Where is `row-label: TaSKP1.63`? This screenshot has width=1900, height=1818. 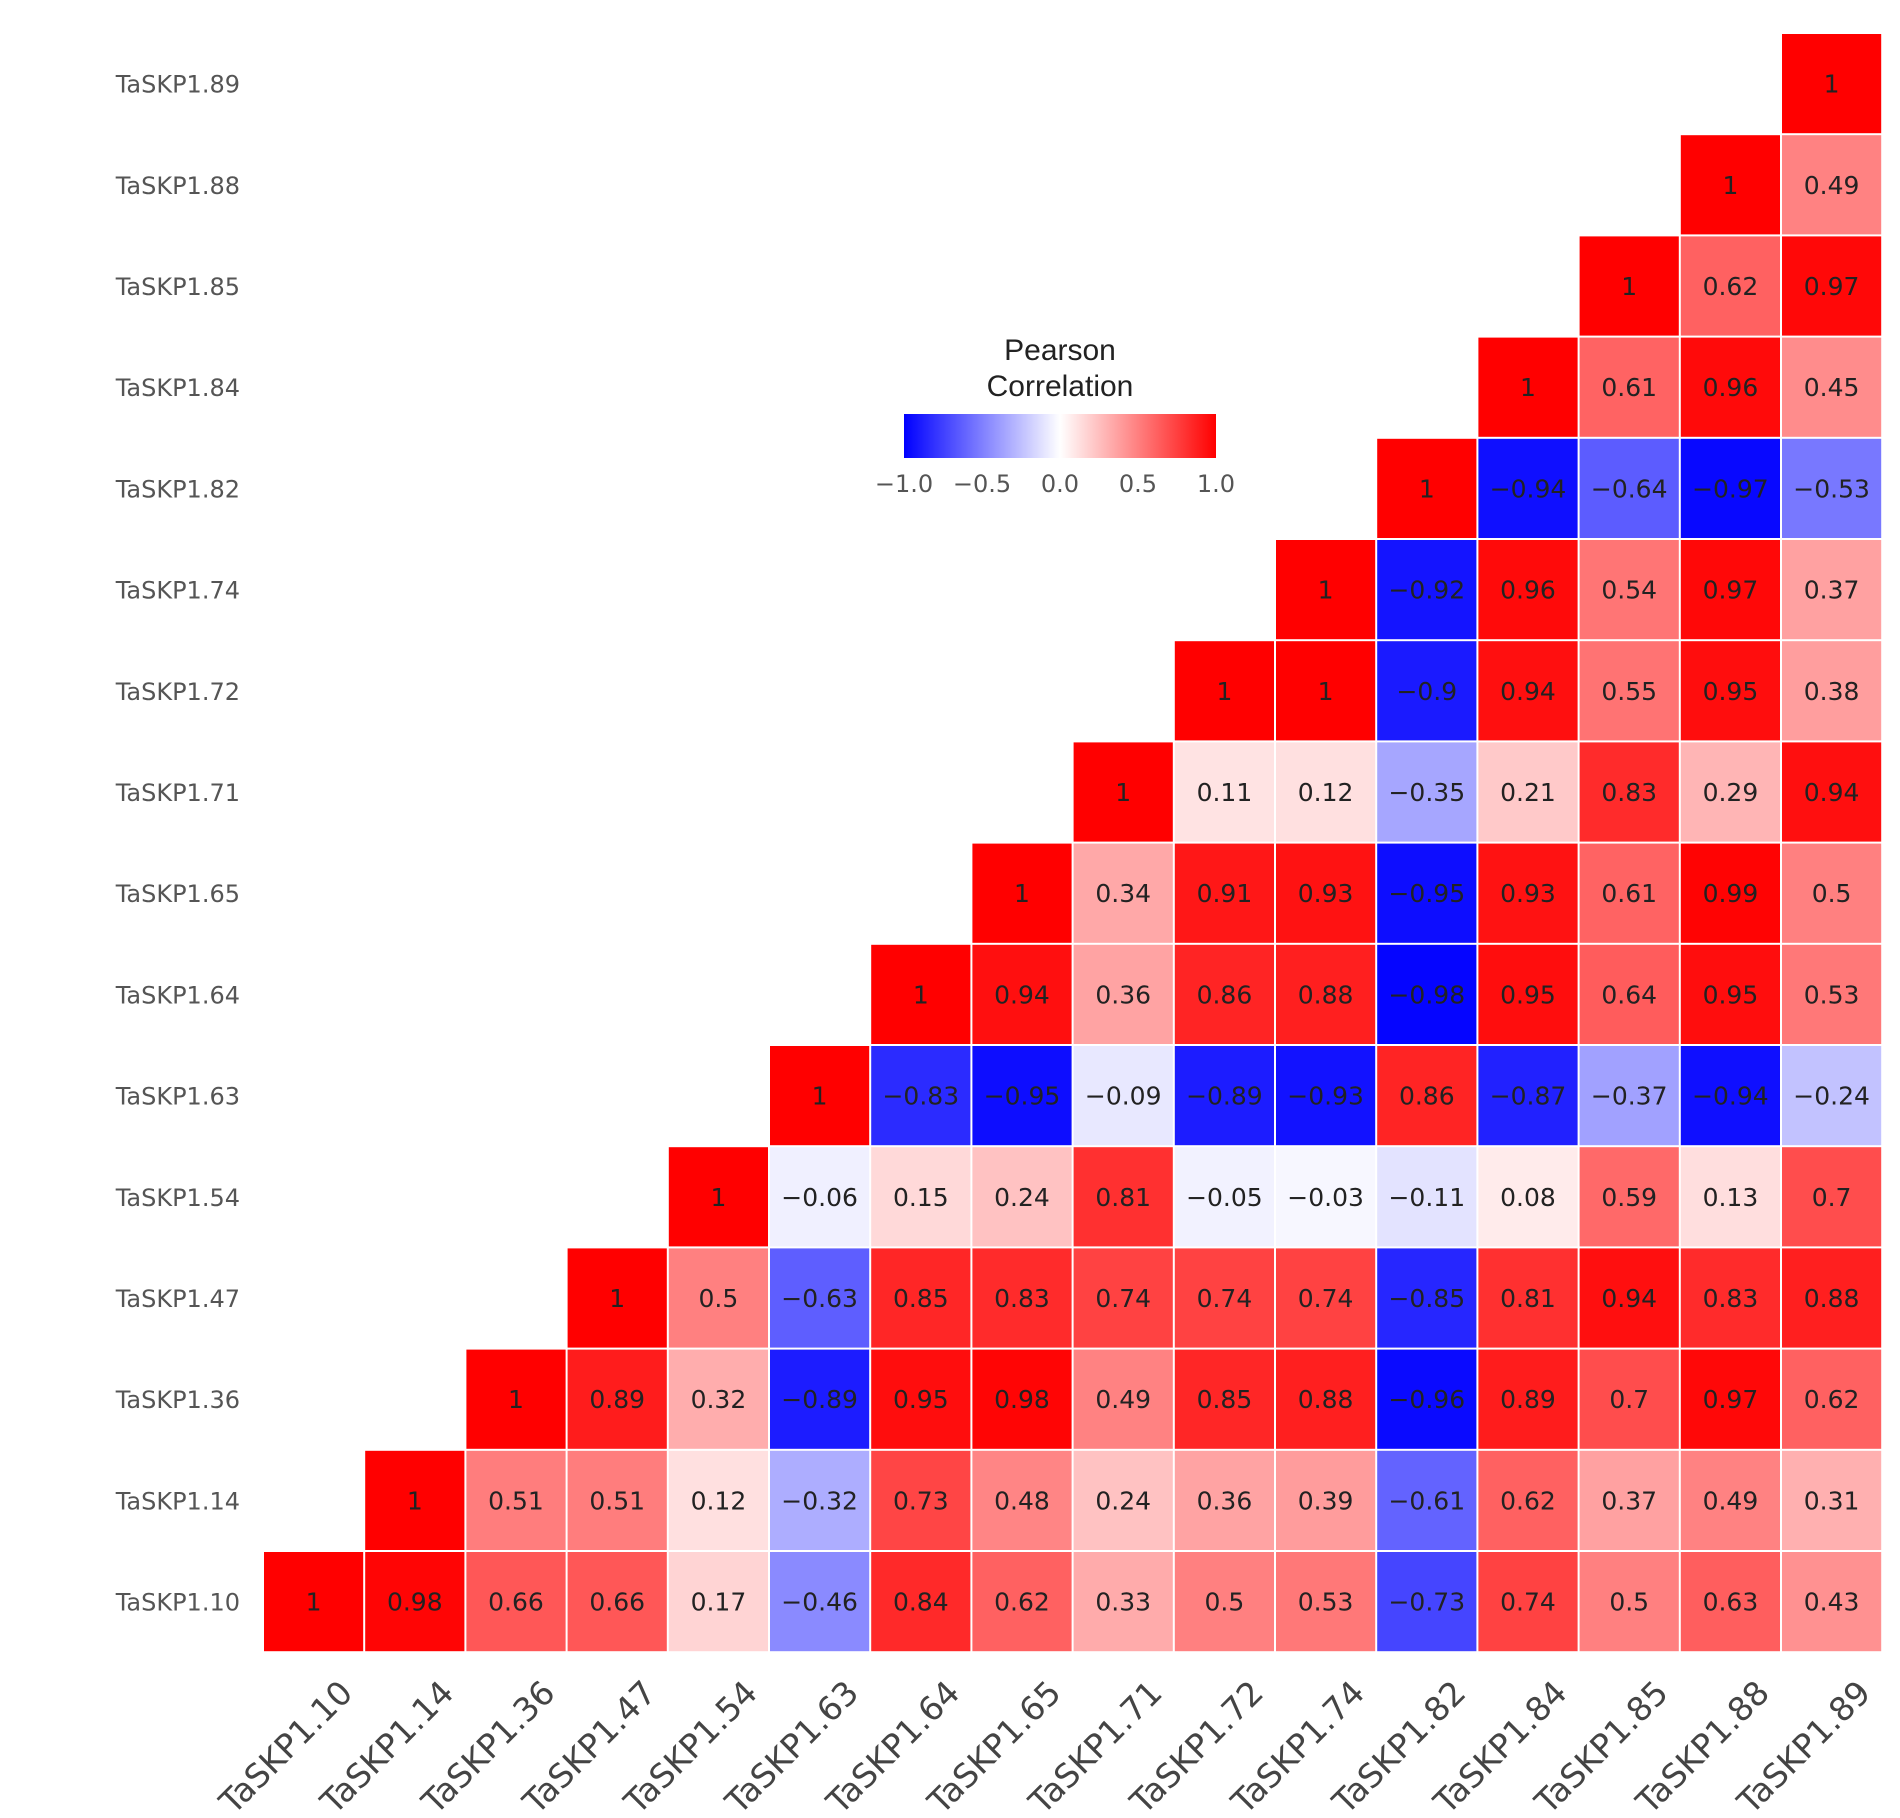
row-label: TaSKP1.63 is located at coordinates (177, 1097).